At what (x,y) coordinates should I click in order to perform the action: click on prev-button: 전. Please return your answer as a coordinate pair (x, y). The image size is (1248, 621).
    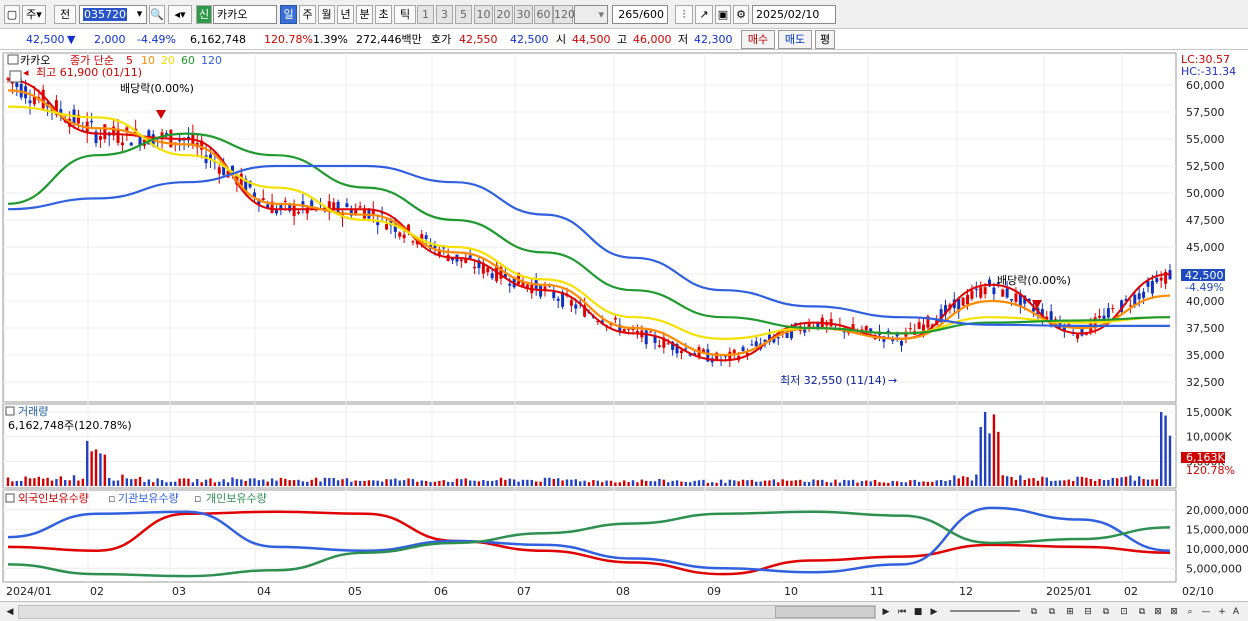
    Looking at the image, I should click on (65, 14).